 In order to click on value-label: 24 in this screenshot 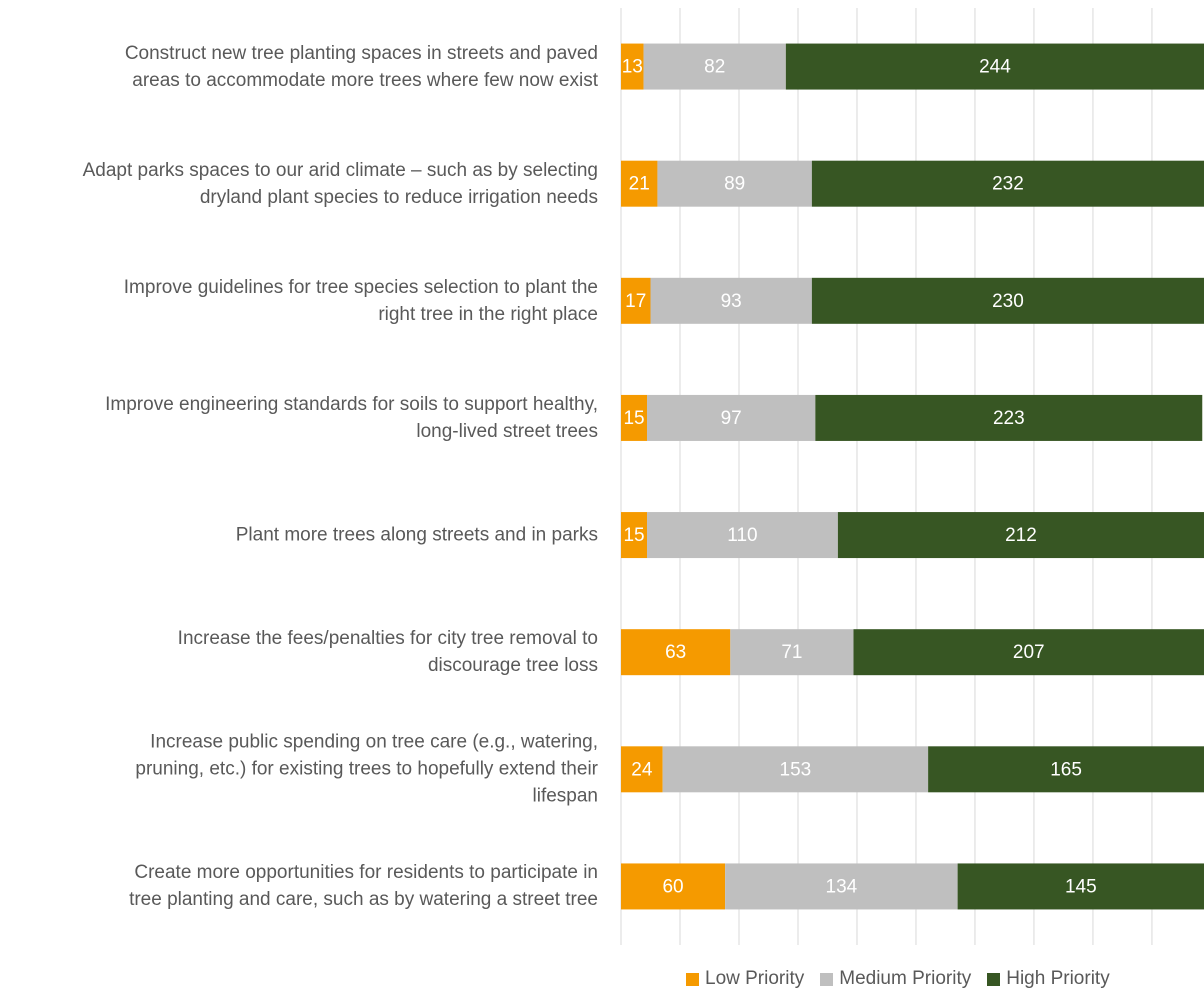, I will do `click(642, 769)`.